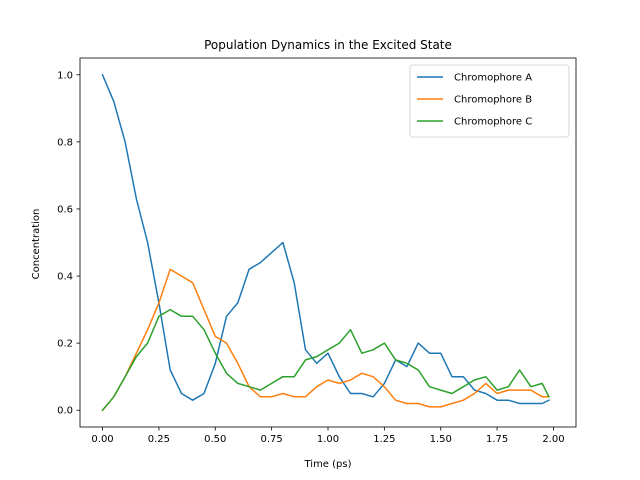  I want to click on x-tick-label: 0.25, so click(159, 439).